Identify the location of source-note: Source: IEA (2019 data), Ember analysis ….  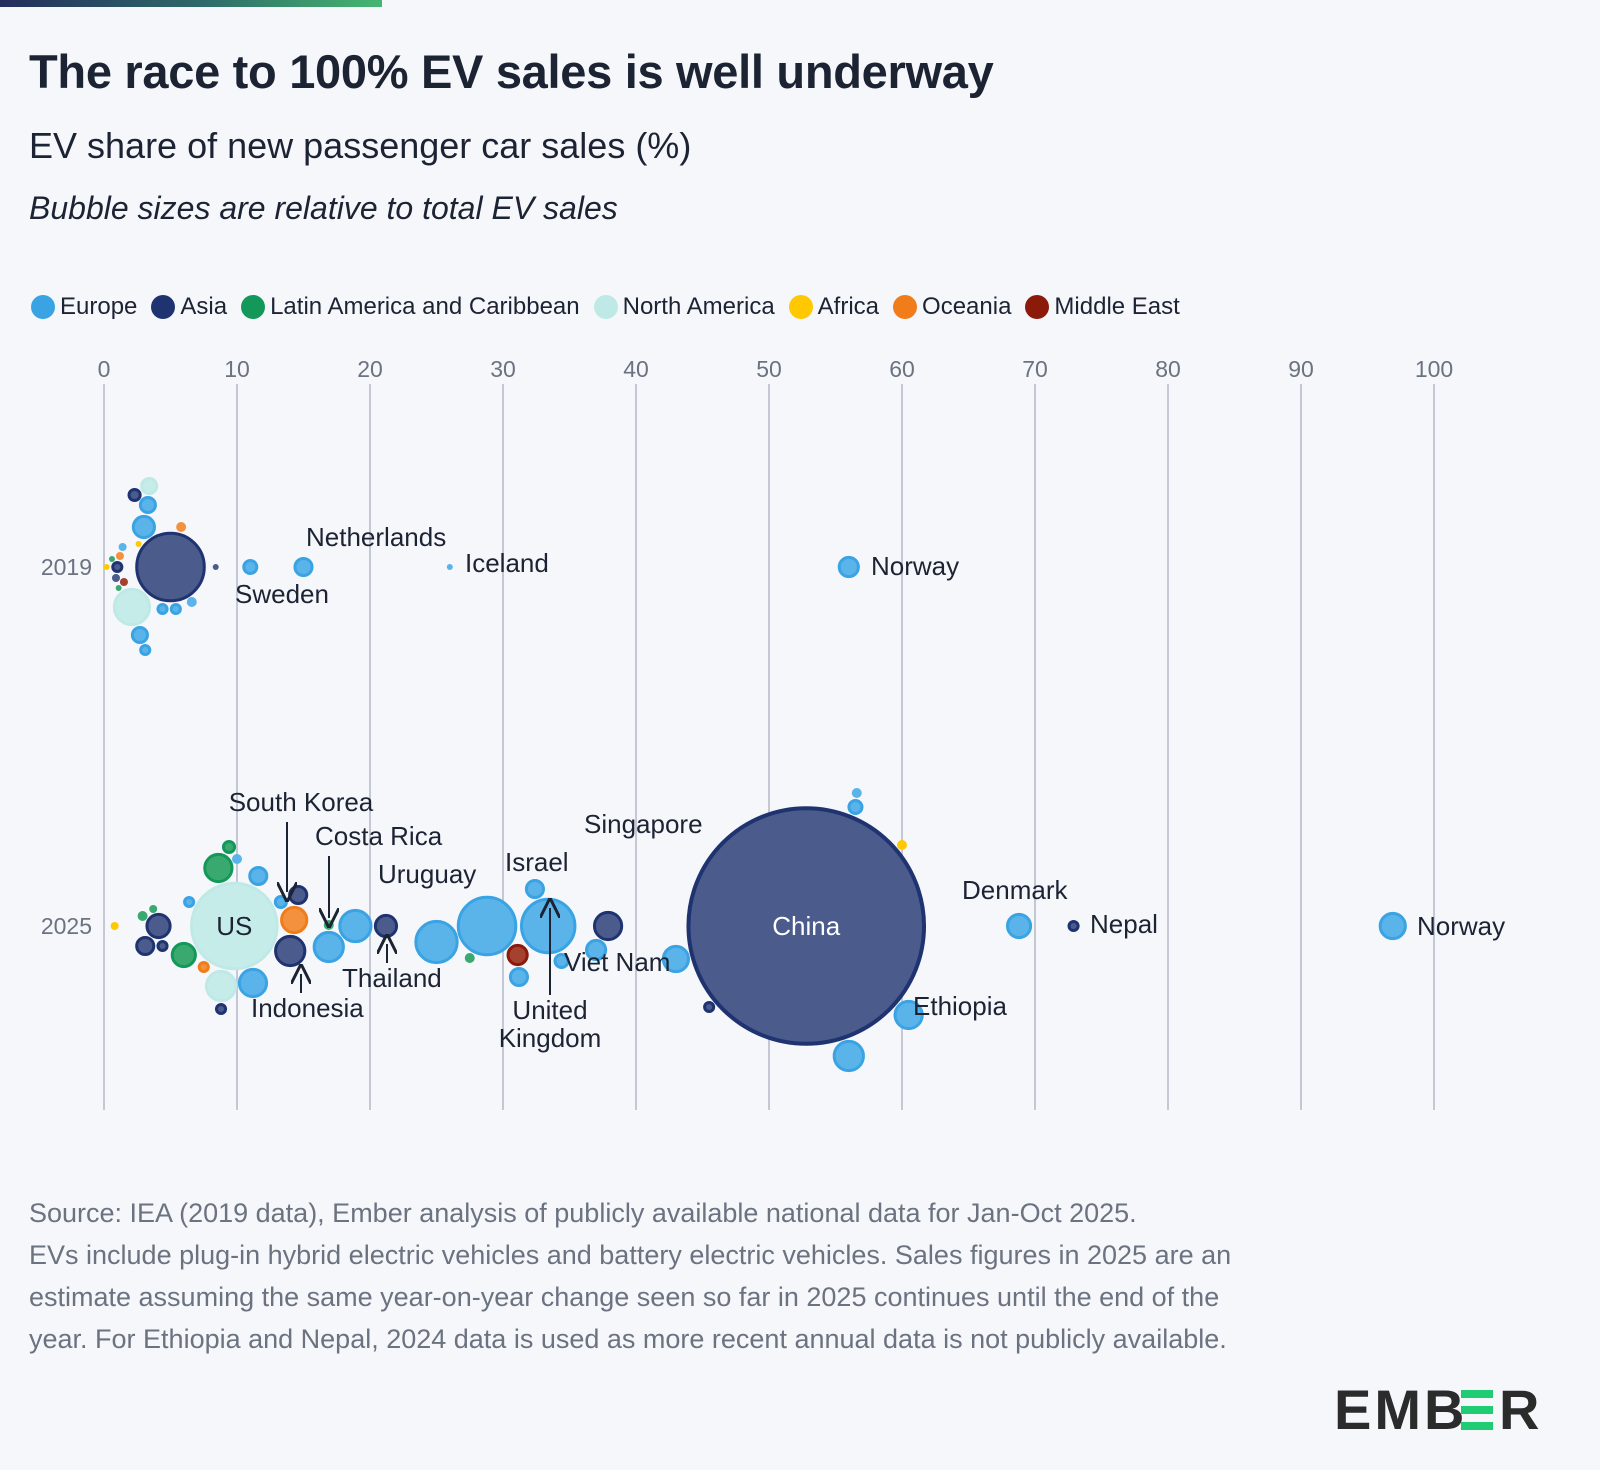
(583, 1213).